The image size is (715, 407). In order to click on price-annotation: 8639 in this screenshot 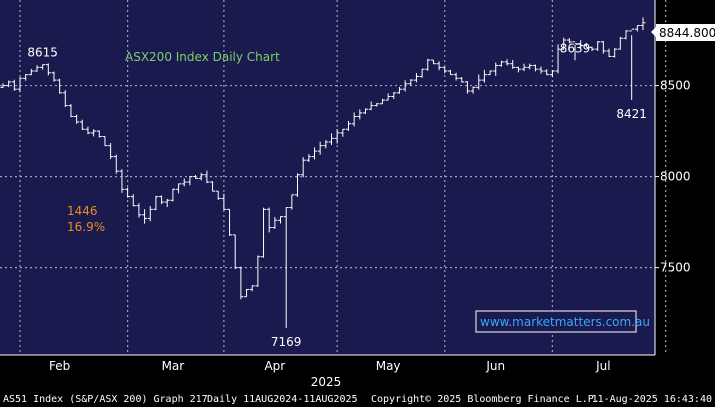, I will do `click(575, 48)`.